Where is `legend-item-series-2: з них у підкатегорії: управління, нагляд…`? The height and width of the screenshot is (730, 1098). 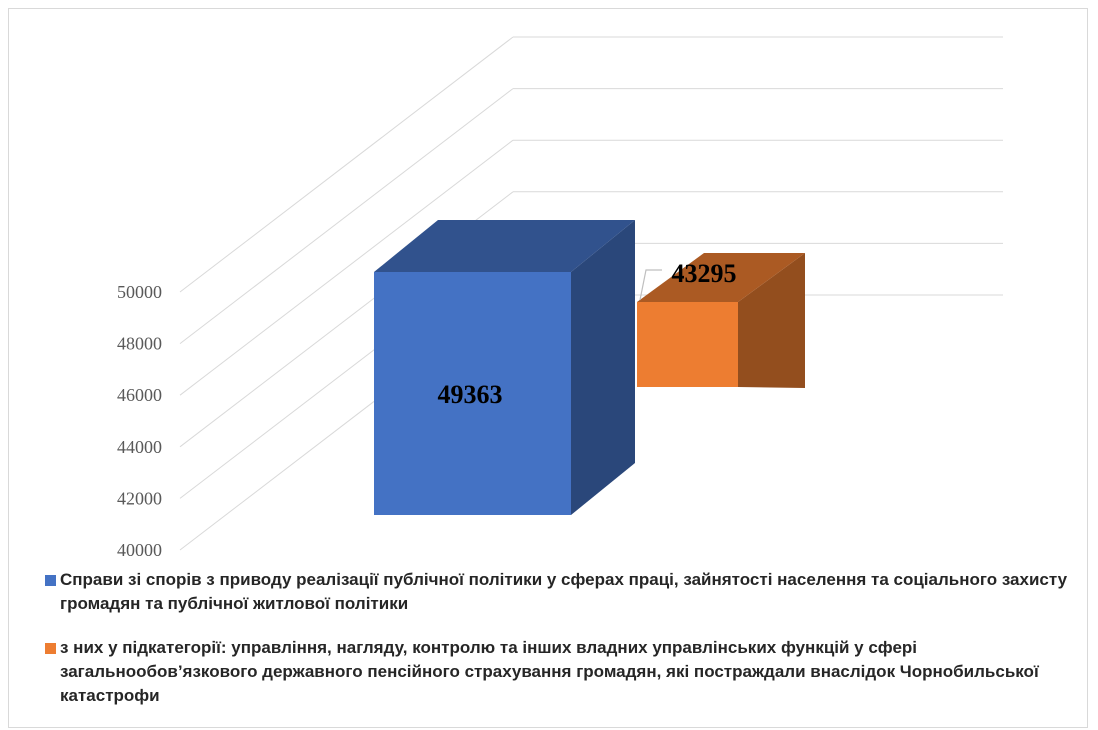
legend-item-series-2: з них у підкатегорії: управління, нагляд… is located at coordinates (565, 672).